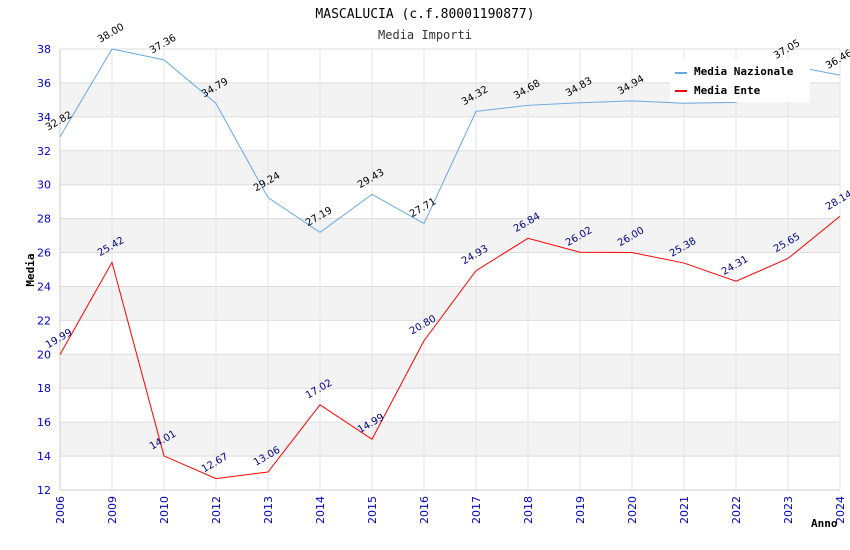 The image size is (850, 550). I want to click on data-point-media-ente-2020, so click(632, 252).